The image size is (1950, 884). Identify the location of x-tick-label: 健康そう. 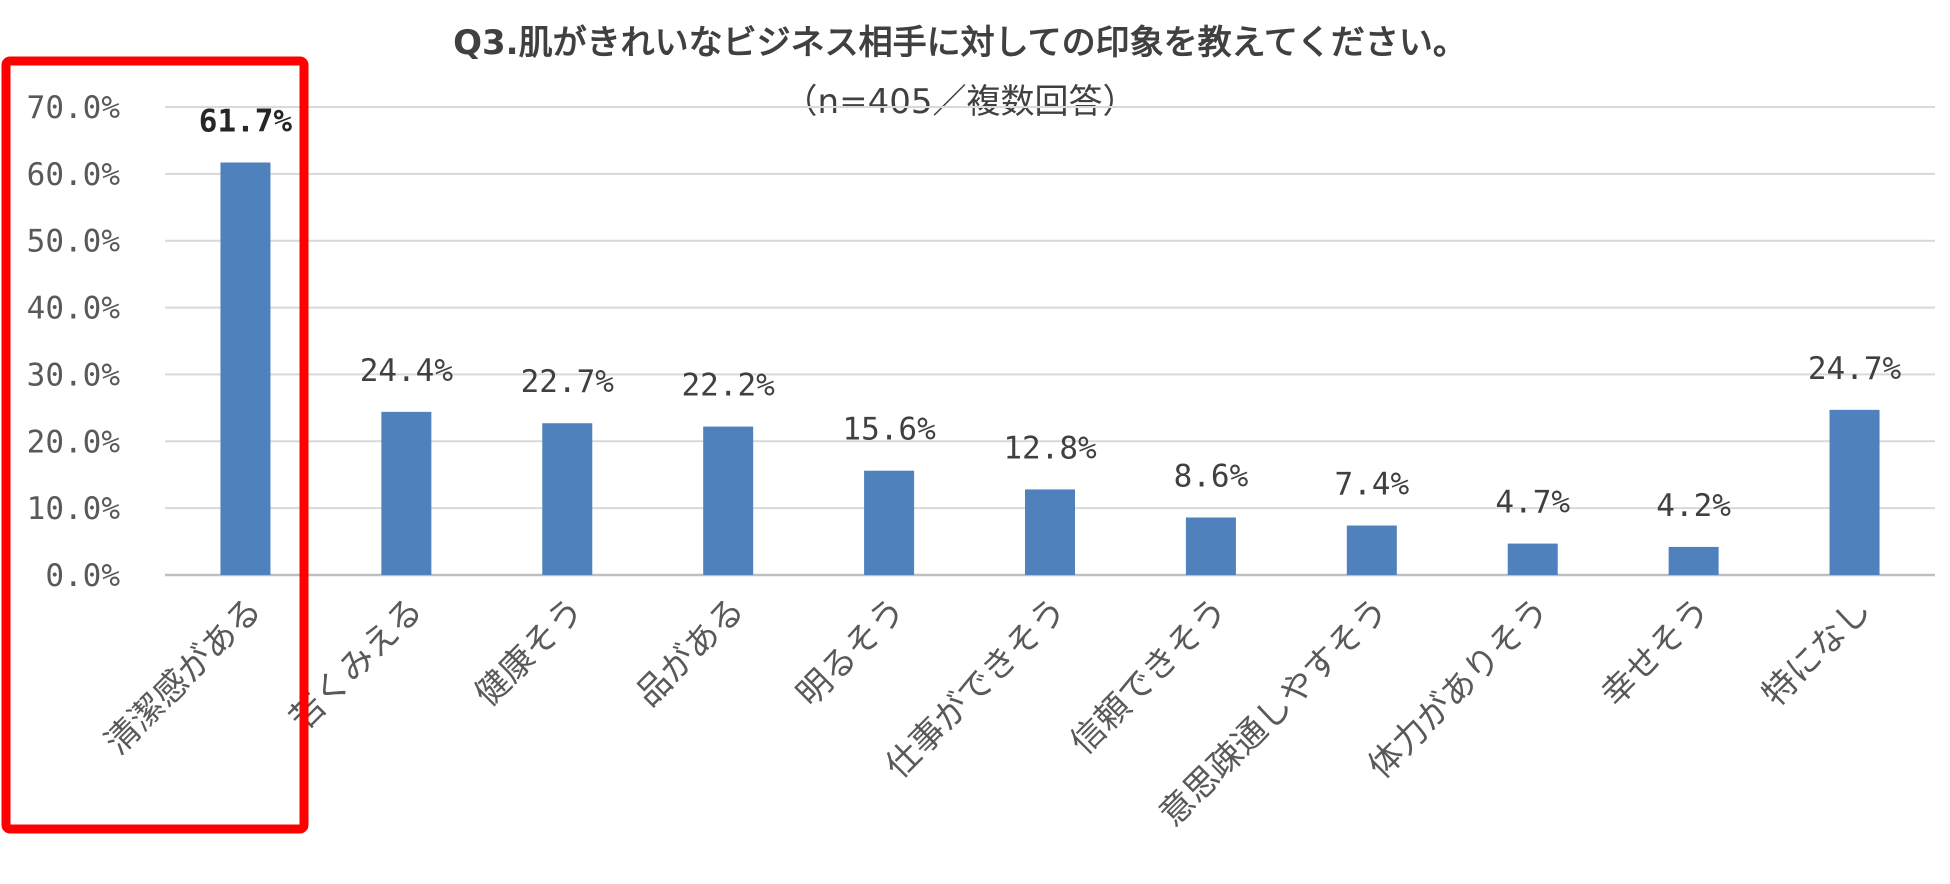
(529, 652).